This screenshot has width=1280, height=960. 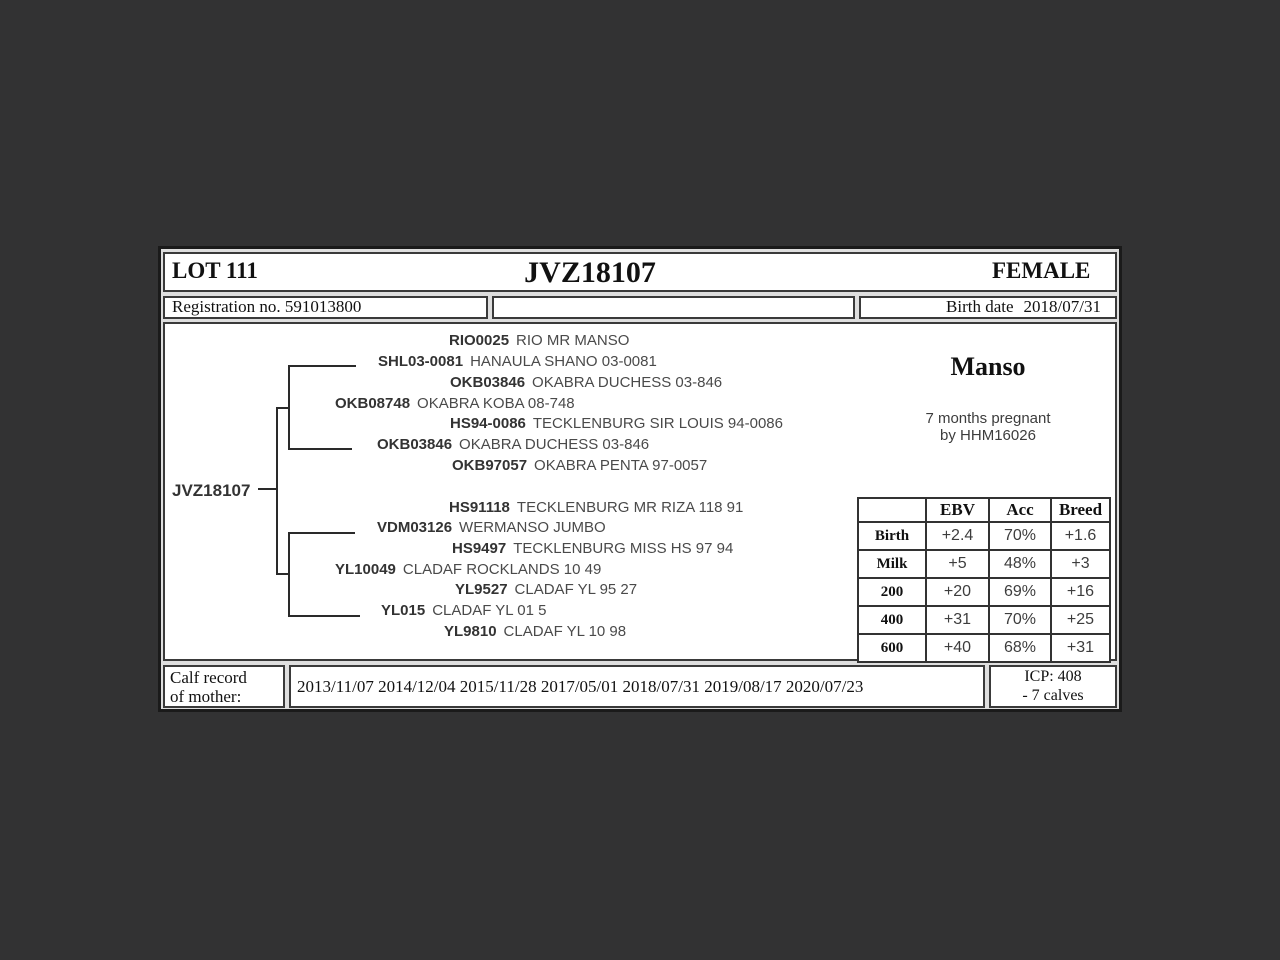 I want to click on calf-count: - 7 calves, so click(x=1053, y=695).